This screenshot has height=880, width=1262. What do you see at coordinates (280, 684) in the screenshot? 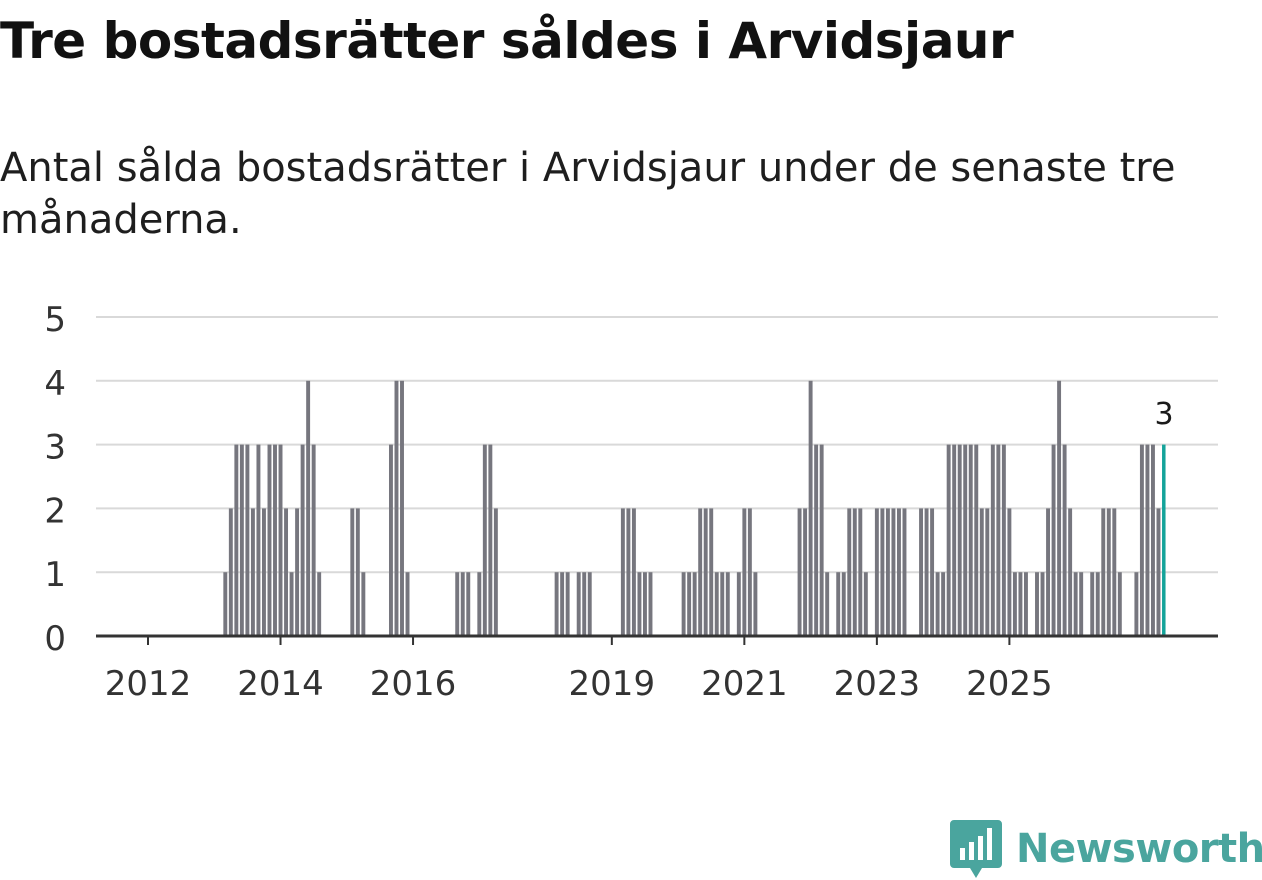
I see `x-tick-label: 2014` at bounding box center [280, 684].